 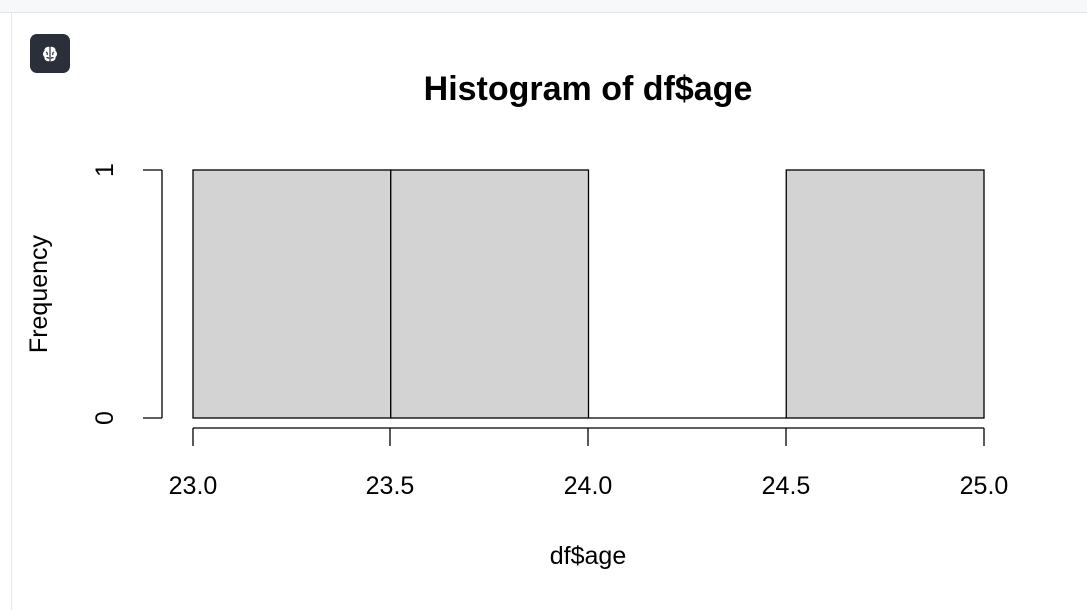 I want to click on x-tick-label-23-0: 23.0, so click(x=193, y=486).